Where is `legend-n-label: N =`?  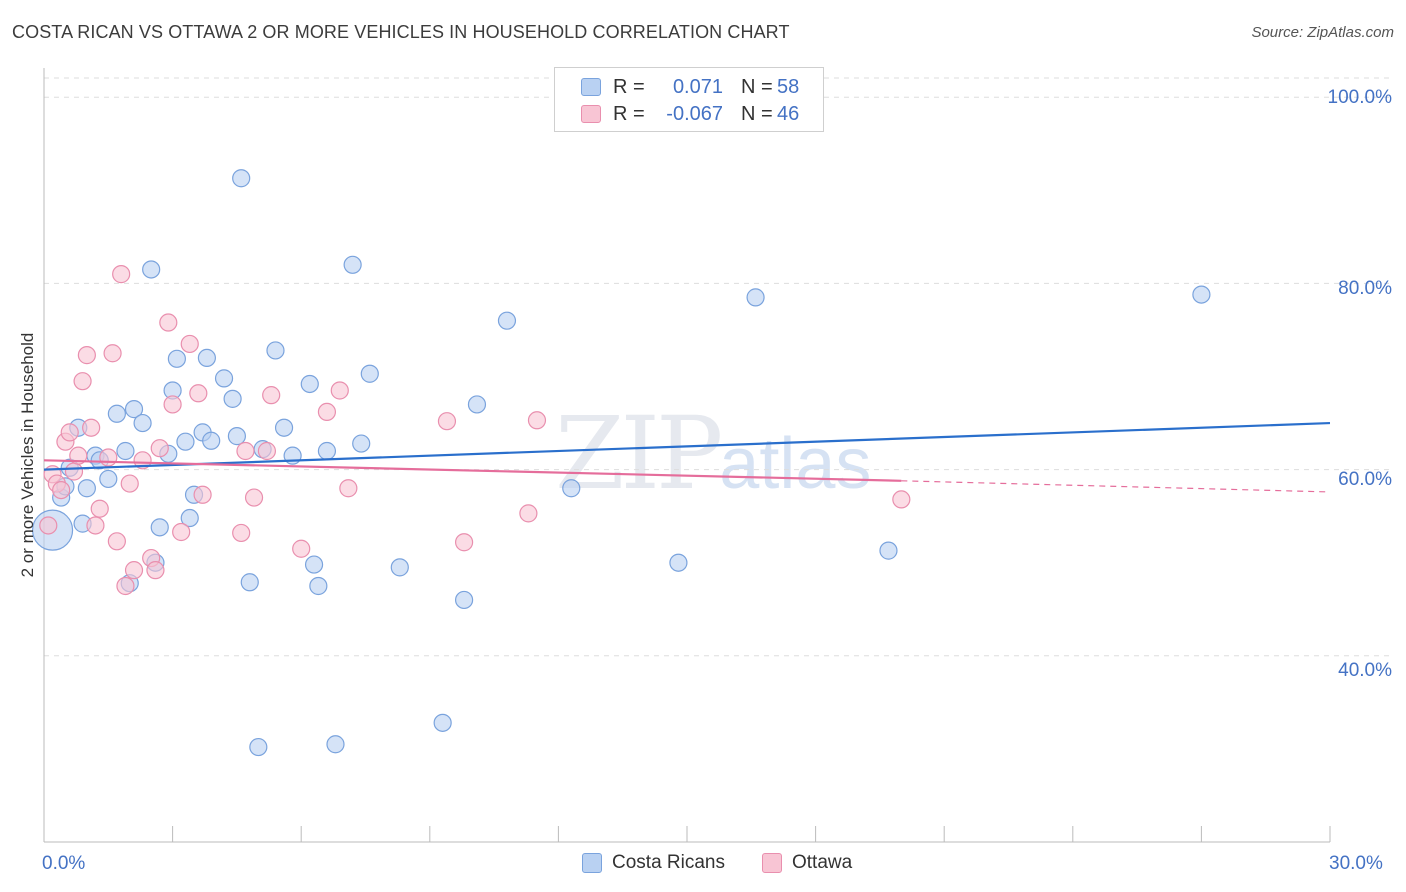
legend-n-label: N = is located at coordinates (757, 113).